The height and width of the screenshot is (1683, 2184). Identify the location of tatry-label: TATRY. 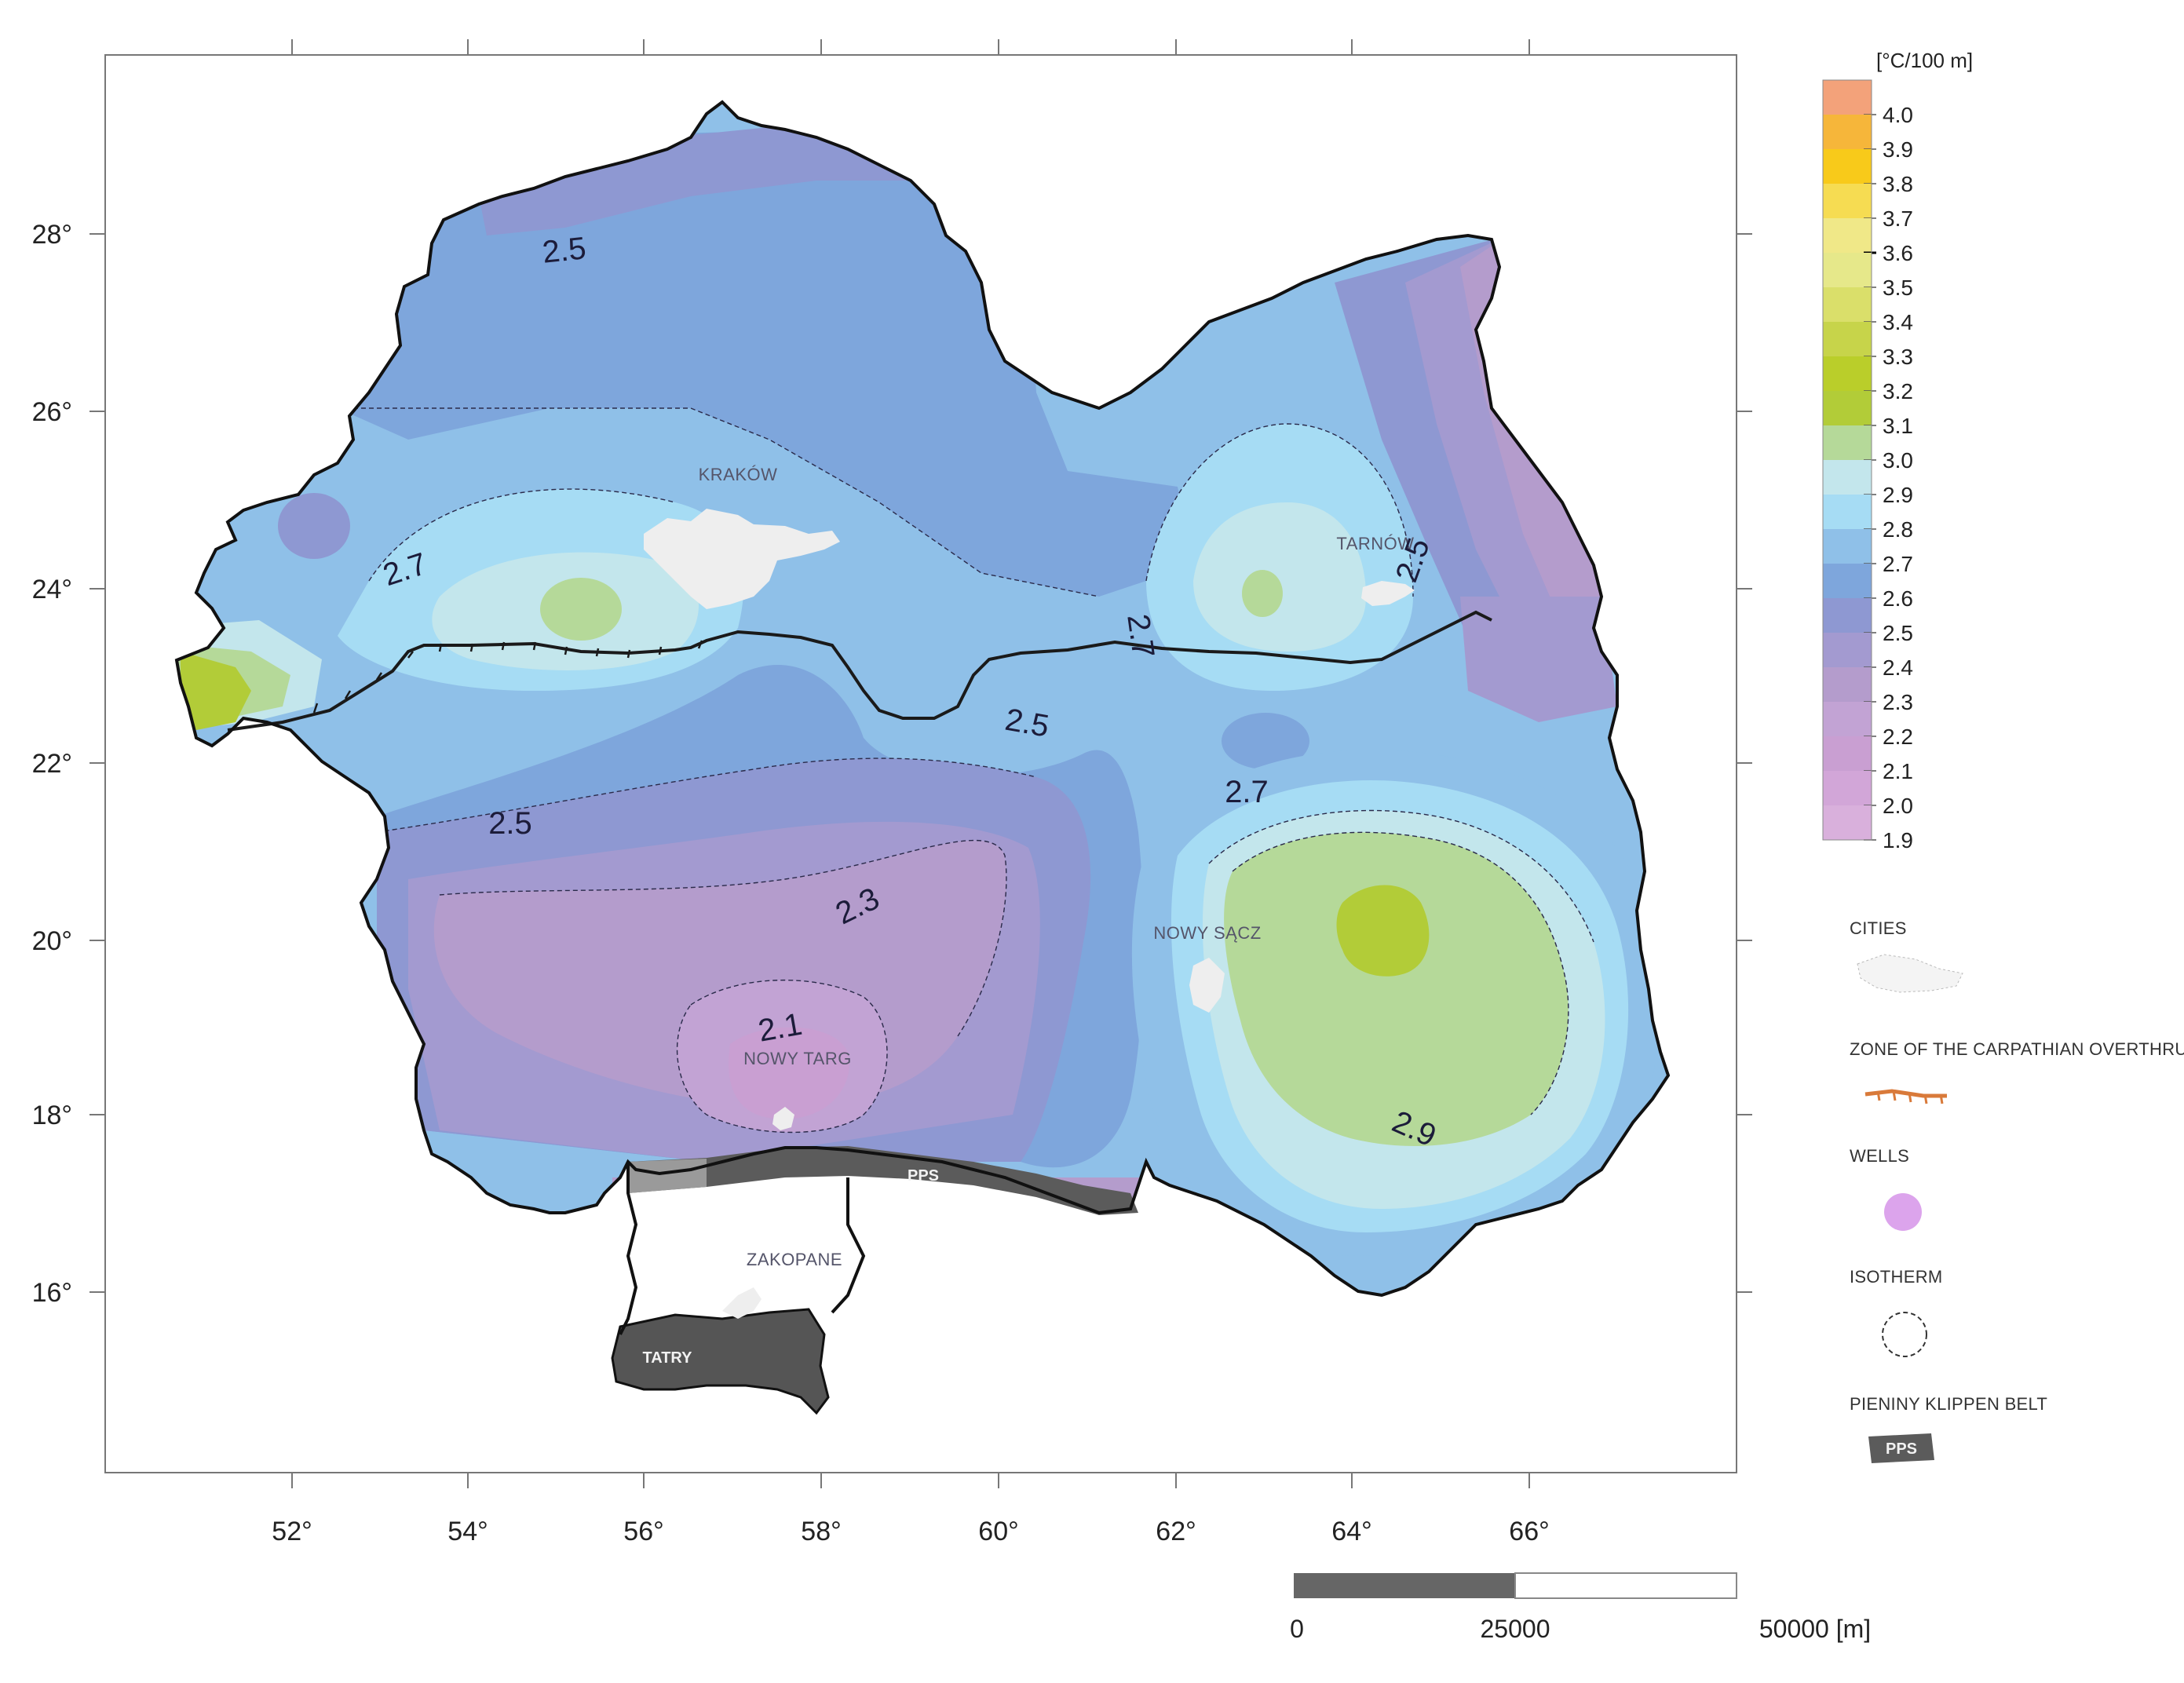
(668, 1358).